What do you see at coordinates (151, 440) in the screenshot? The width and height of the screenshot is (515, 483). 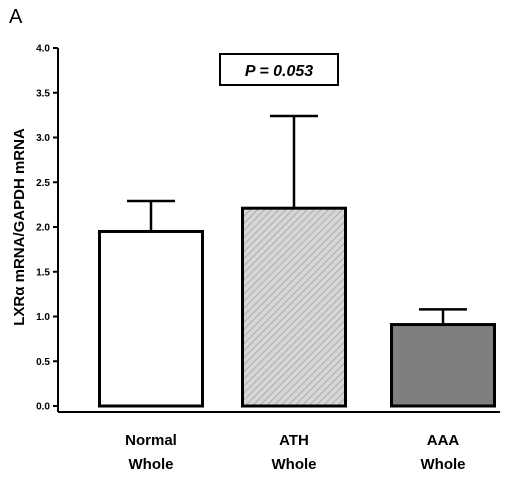 I see `x-tick-label: Normal` at bounding box center [151, 440].